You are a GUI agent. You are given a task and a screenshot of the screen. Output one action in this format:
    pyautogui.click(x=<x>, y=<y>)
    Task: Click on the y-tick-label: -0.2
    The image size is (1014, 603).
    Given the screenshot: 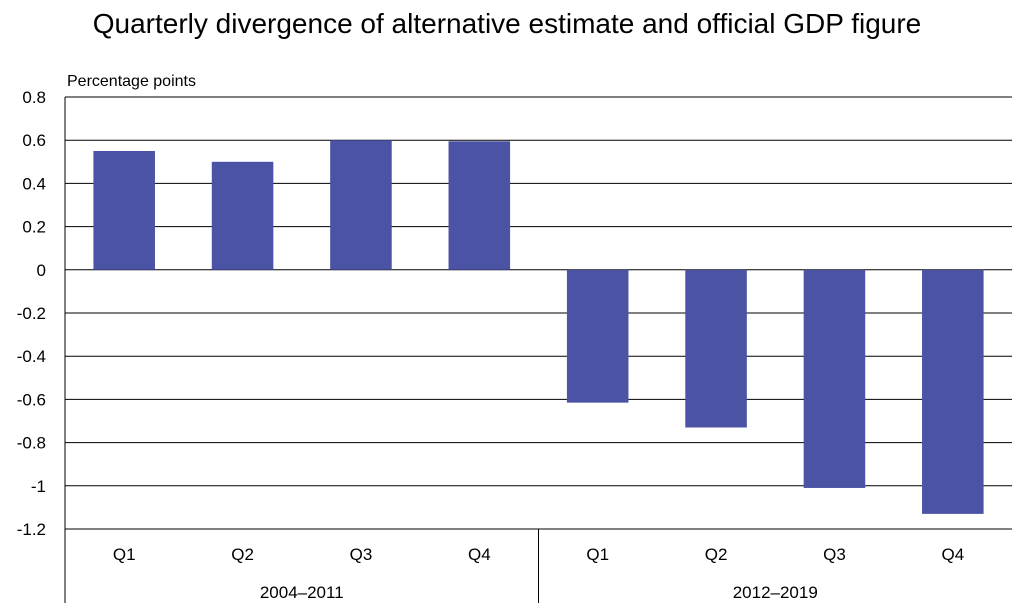 What is the action you would take?
    pyautogui.click(x=31, y=313)
    